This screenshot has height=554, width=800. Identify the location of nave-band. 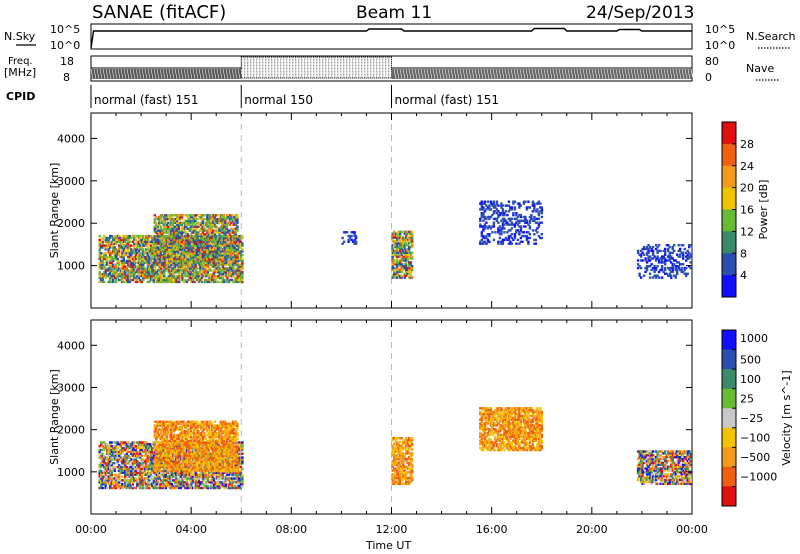
(316, 67).